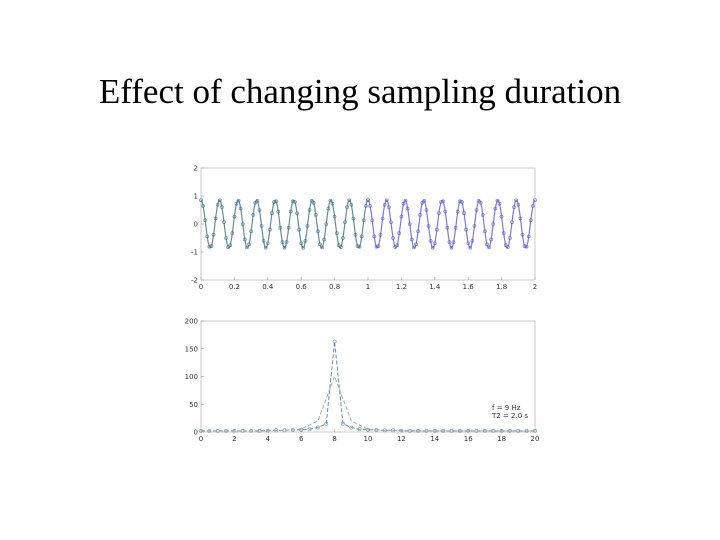 The width and height of the screenshot is (720, 540). I want to click on legend-line-2: T2 = 2.0 s, so click(509, 416).